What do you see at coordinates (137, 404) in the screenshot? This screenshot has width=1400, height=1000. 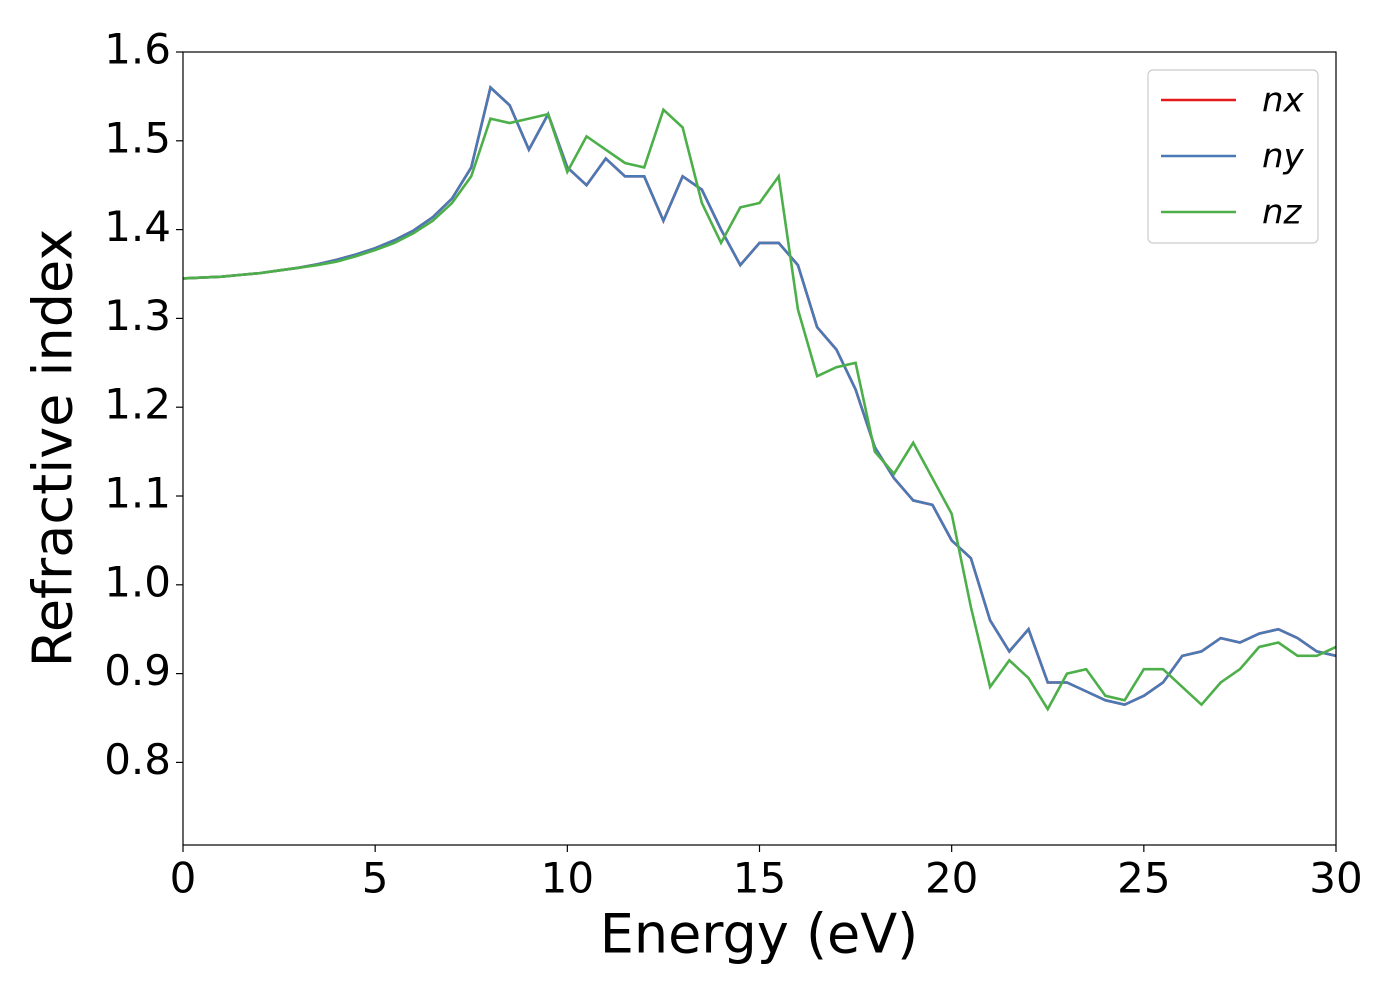 I see `y-tick-label: 1.2` at bounding box center [137, 404].